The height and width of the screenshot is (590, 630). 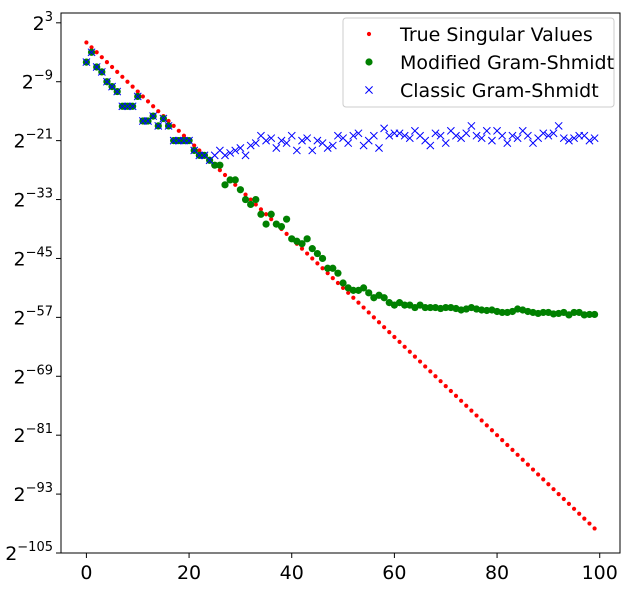 I want to click on y-tick-label: 2−69, so click(x=33, y=375).